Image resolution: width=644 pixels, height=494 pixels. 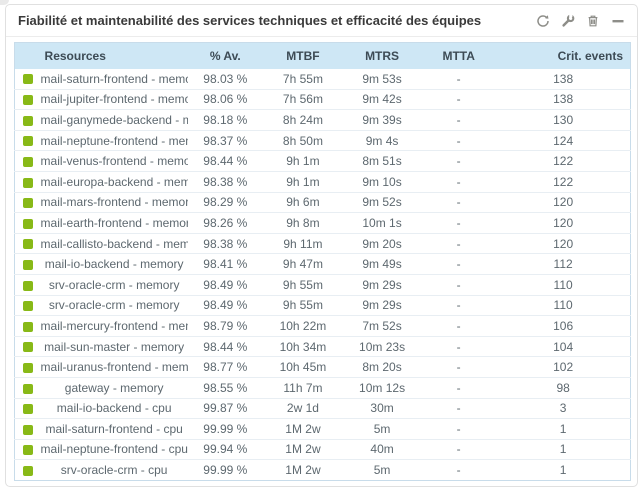 What do you see at coordinates (382, 78) in the screenshot?
I see `cell-mtrs: 9m 53s` at bounding box center [382, 78].